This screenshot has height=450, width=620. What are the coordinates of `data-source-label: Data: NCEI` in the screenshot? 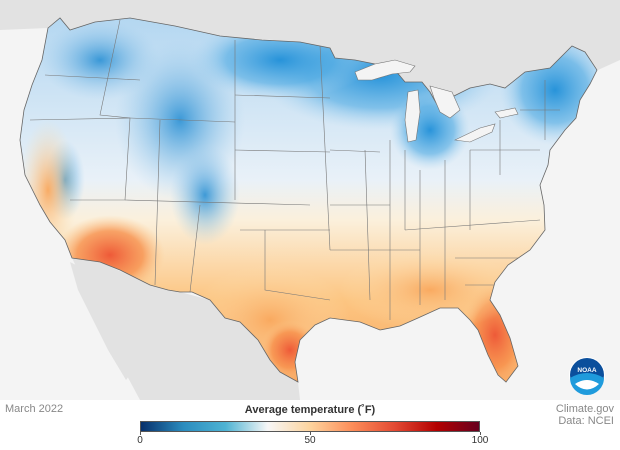 It's located at (586, 421).